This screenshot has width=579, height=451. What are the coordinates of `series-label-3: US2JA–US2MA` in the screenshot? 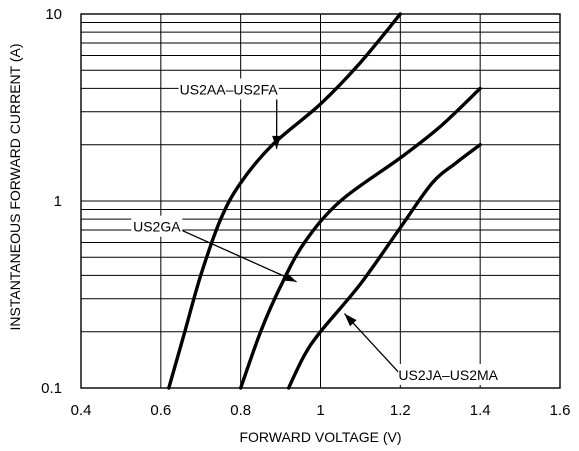 It's located at (448, 375).